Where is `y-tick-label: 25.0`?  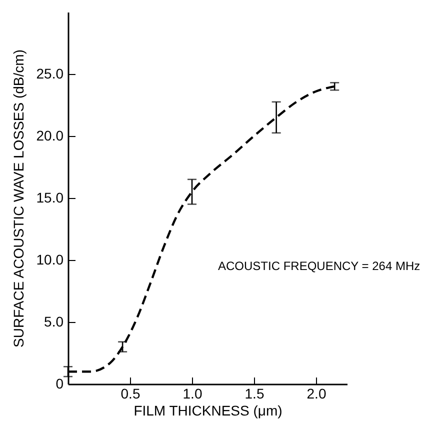
y-tick-label: 25.0 is located at coordinates (50, 74).